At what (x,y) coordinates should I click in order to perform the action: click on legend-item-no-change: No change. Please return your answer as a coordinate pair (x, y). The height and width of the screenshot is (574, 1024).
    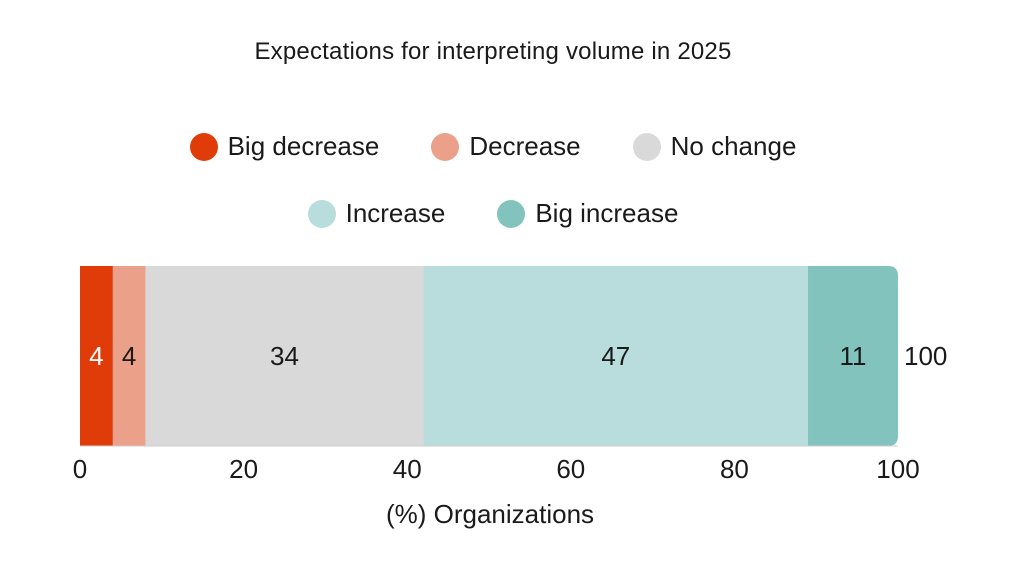
    Looking at the image, I should click on (714, 146).